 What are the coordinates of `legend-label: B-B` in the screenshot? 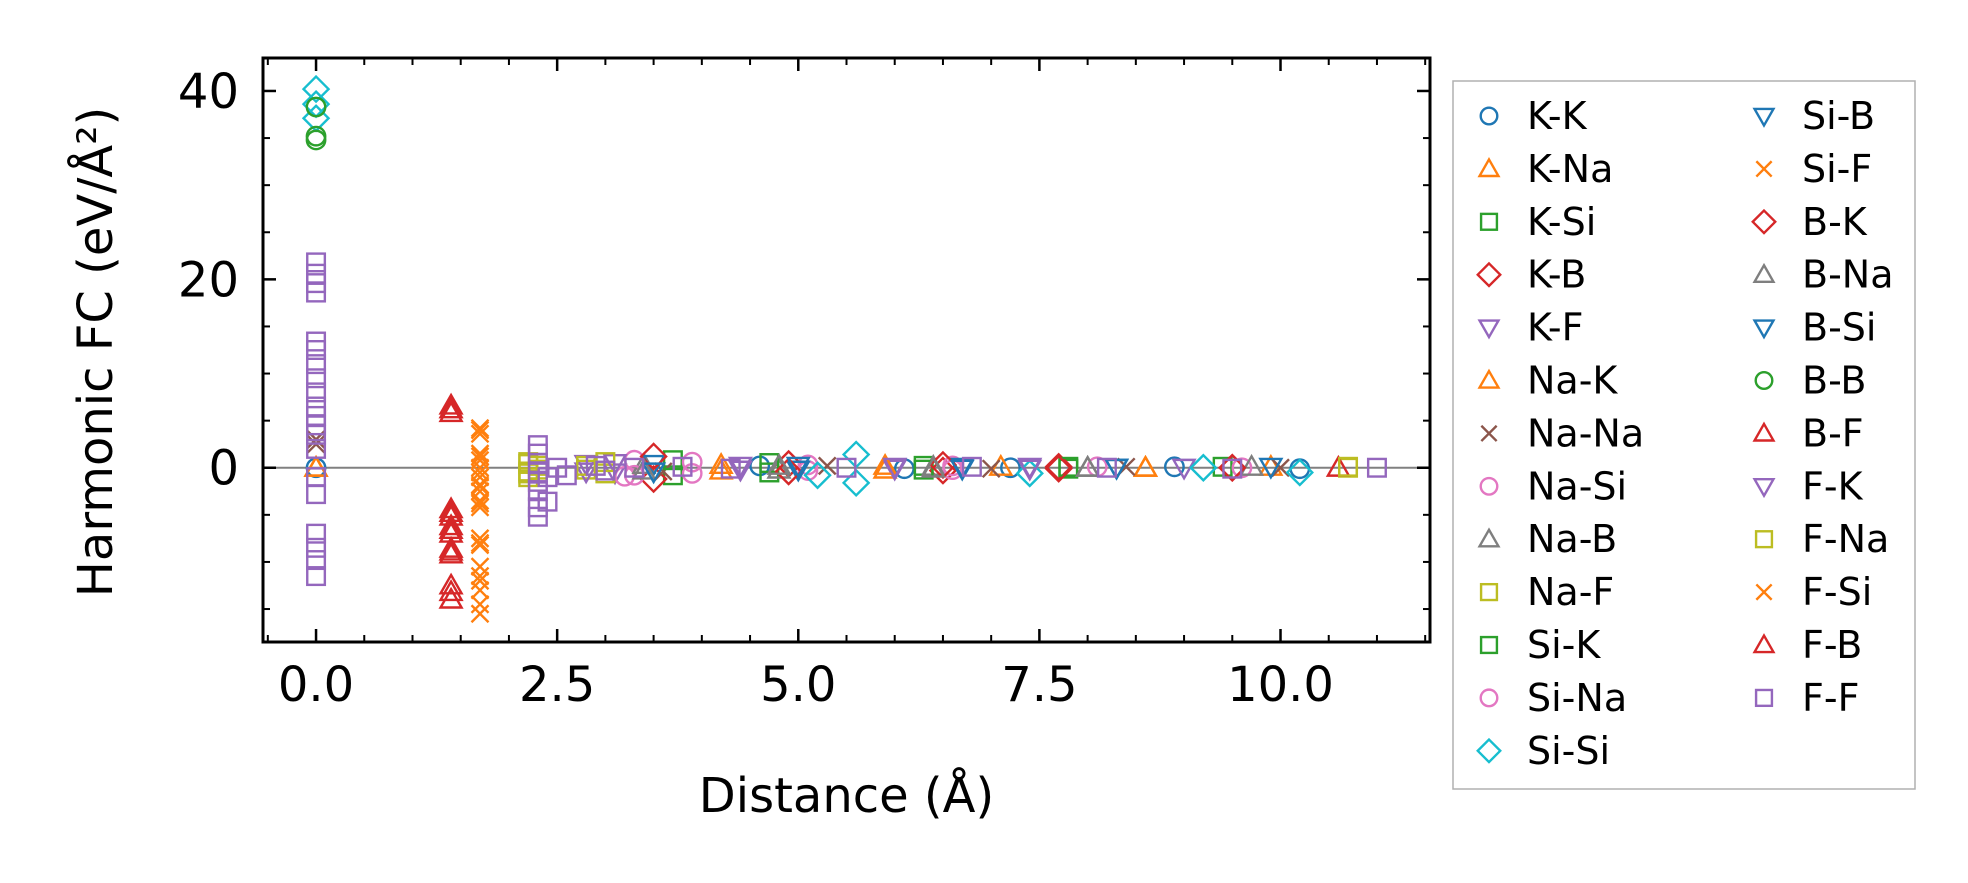 It's located at (1834, 381).